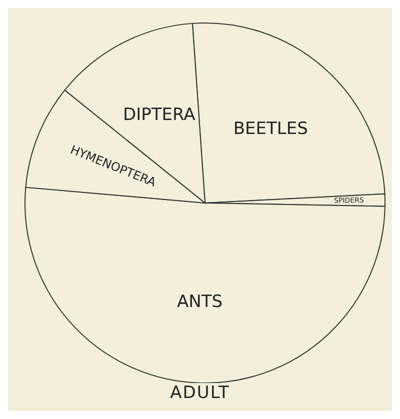 Image resolution: width=400 pixels, height=419 pixels. What do you see at coordinates (270, 128) in the screenshot?
I see `slice-label: BEETLES` at bounding box center [270, 128].